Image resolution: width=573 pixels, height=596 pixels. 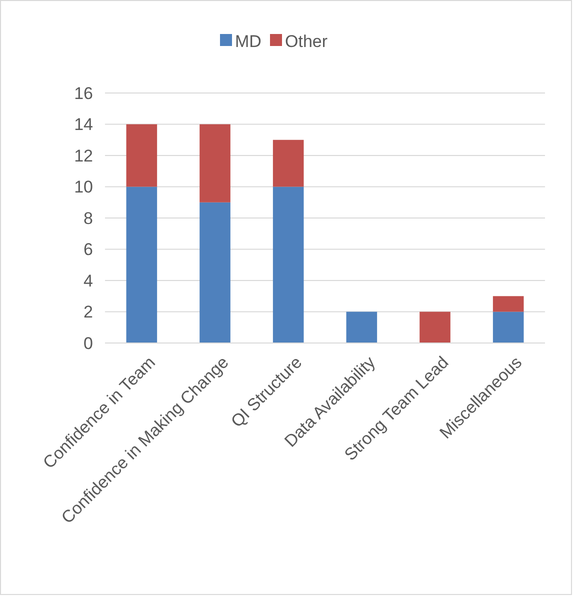 What do you see at coordinates (88, 280) in the screenshot?
I see `y-tick-label: 4` at bounding box center [88, 280].